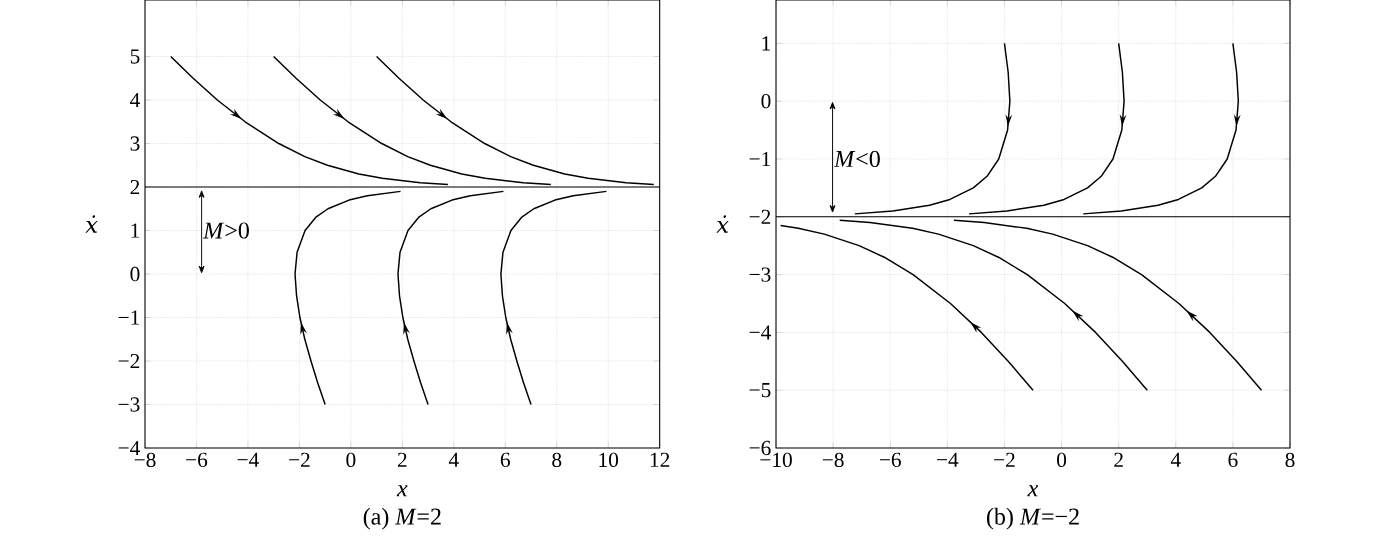 This screenshot has width=1400, height=540. I want to click on y-tick-label: 4, so click(135, 100).